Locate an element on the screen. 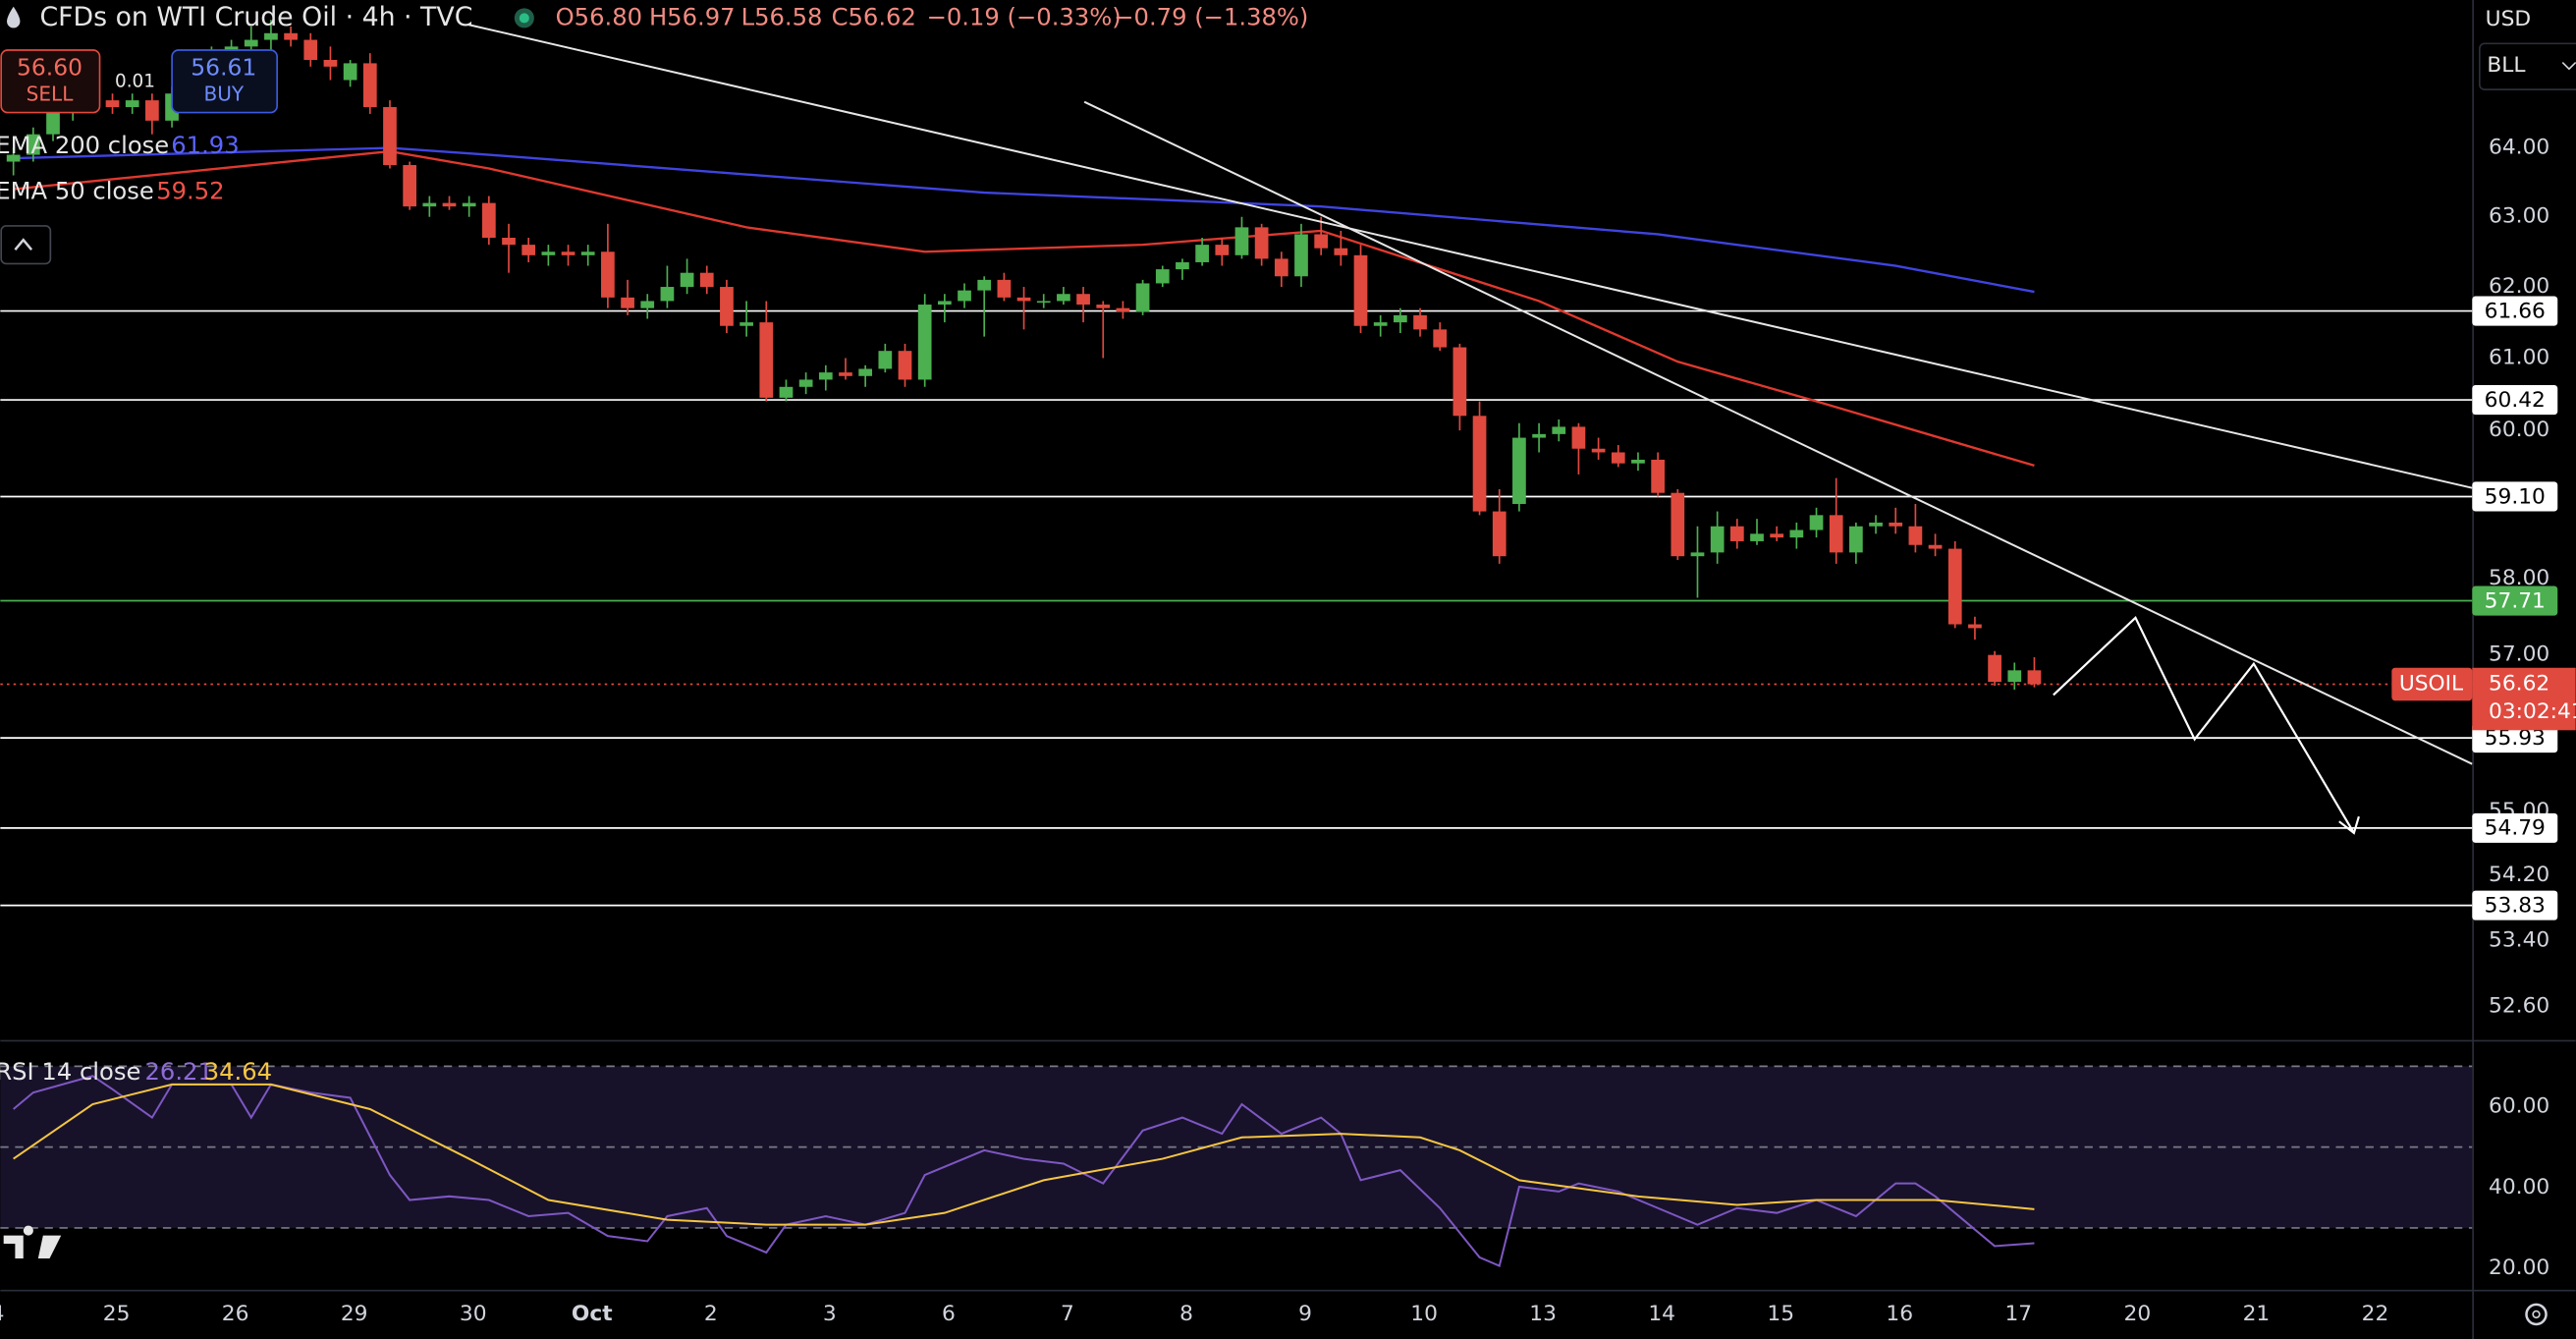 The image size is (2576, 1339). sell-button is located at coordinates (50, 81).